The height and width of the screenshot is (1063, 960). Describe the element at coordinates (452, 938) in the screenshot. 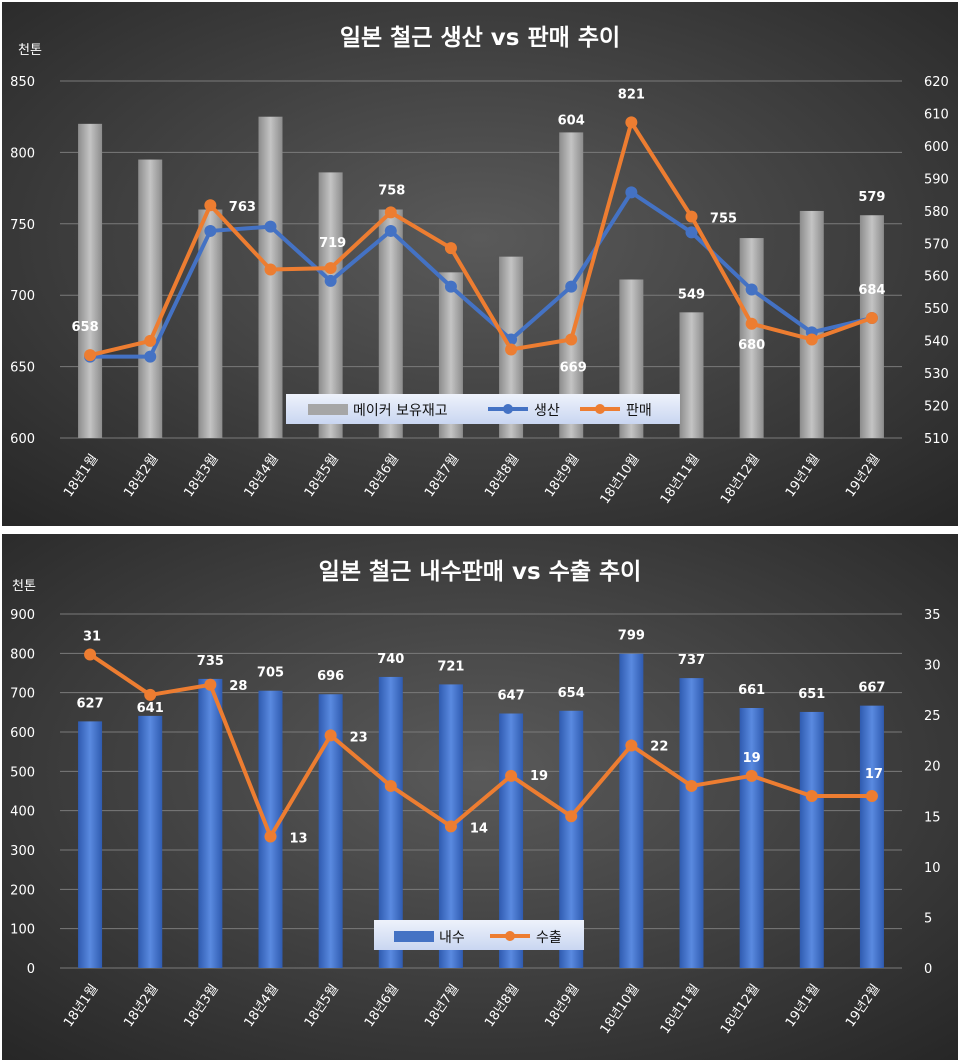

I see `legend-label-domestic: 내수` at that location.